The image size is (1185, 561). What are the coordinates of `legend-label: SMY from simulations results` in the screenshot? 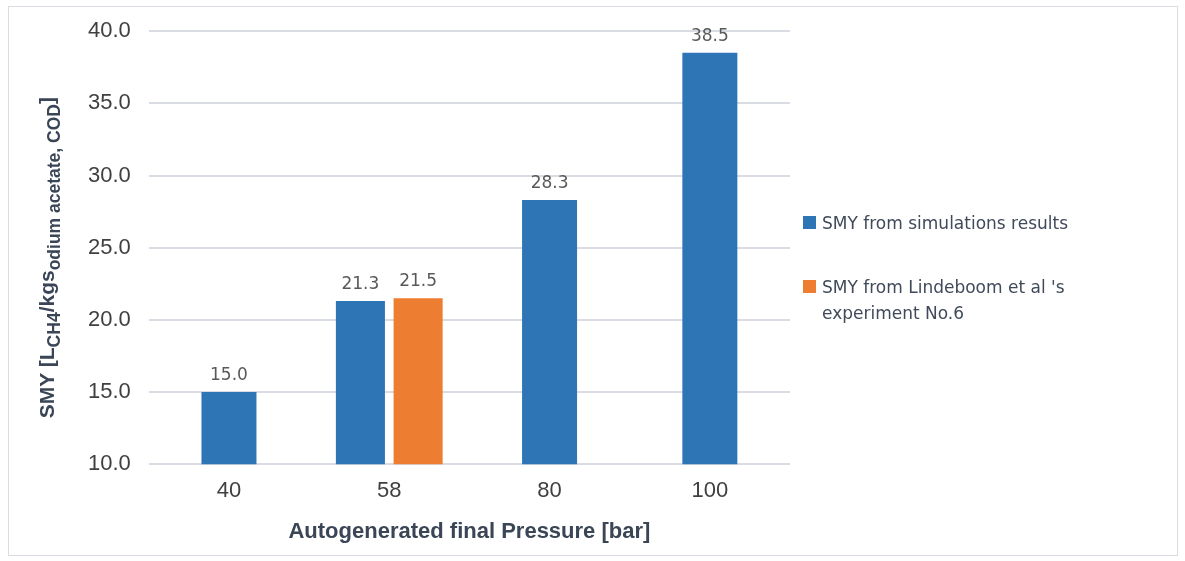 It's located at (945, 223).